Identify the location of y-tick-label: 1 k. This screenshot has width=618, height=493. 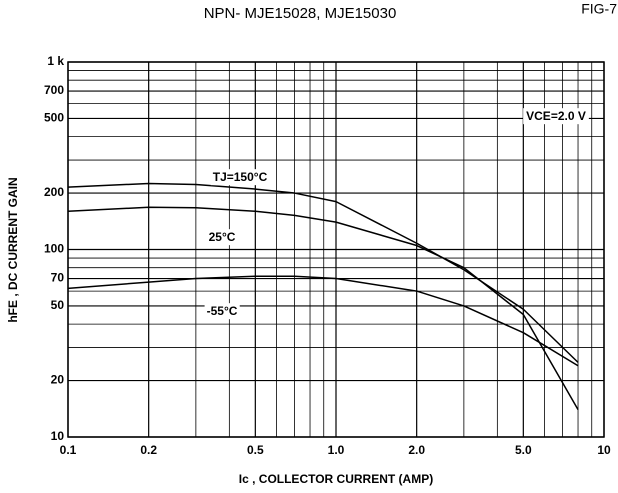
(55, 61).